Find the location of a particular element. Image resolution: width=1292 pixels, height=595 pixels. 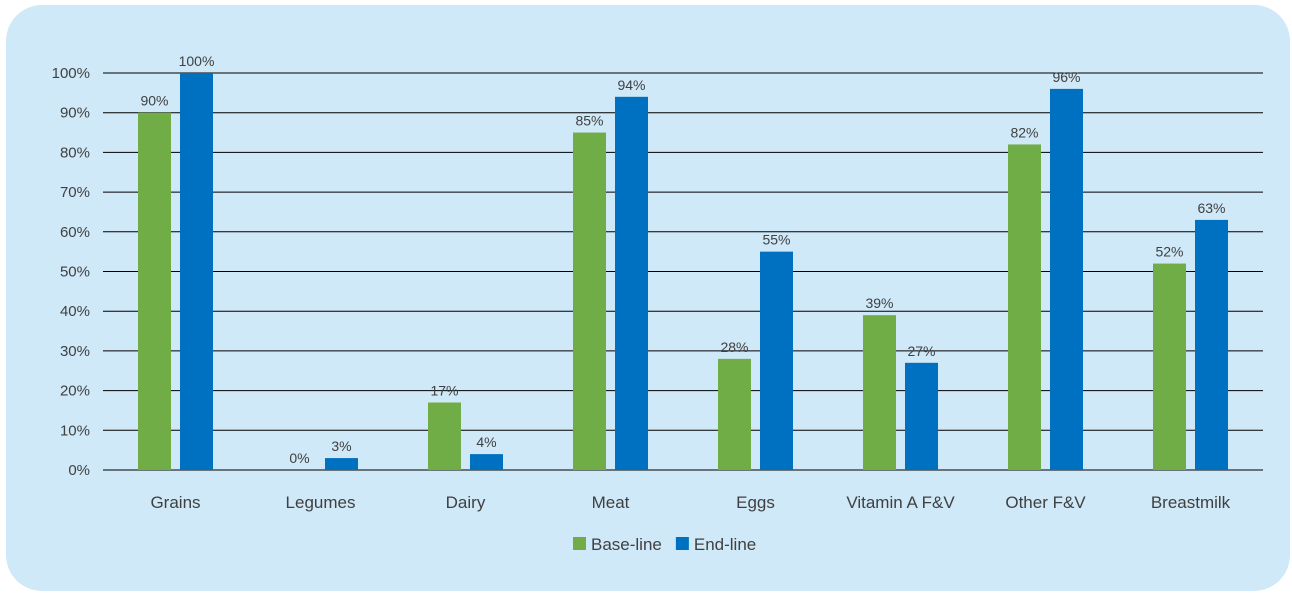

data-label: 96% is located at coordinates (1066, 77).